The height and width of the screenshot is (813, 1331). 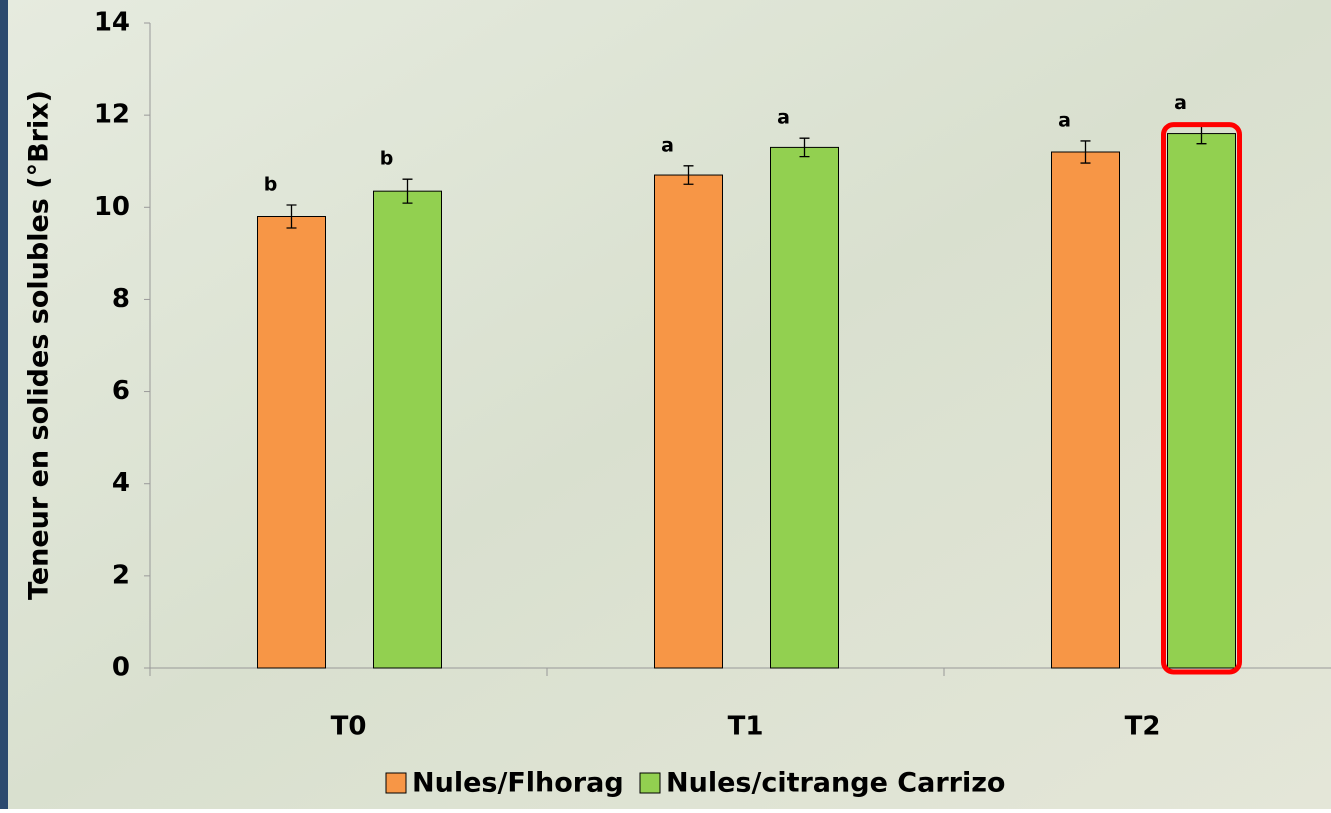 I want to click on y-tick-label: 12, so click(x=112, y=115).